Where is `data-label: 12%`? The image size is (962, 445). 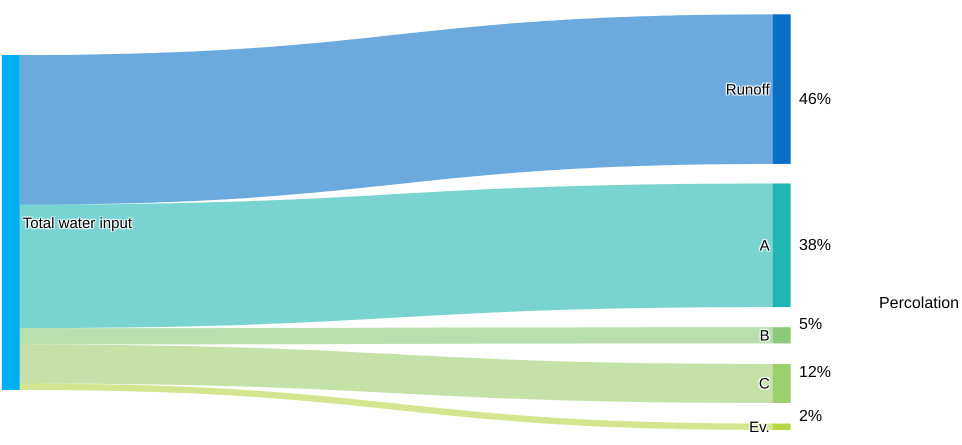 data-label: 12% is located at coordinates (815, 372).